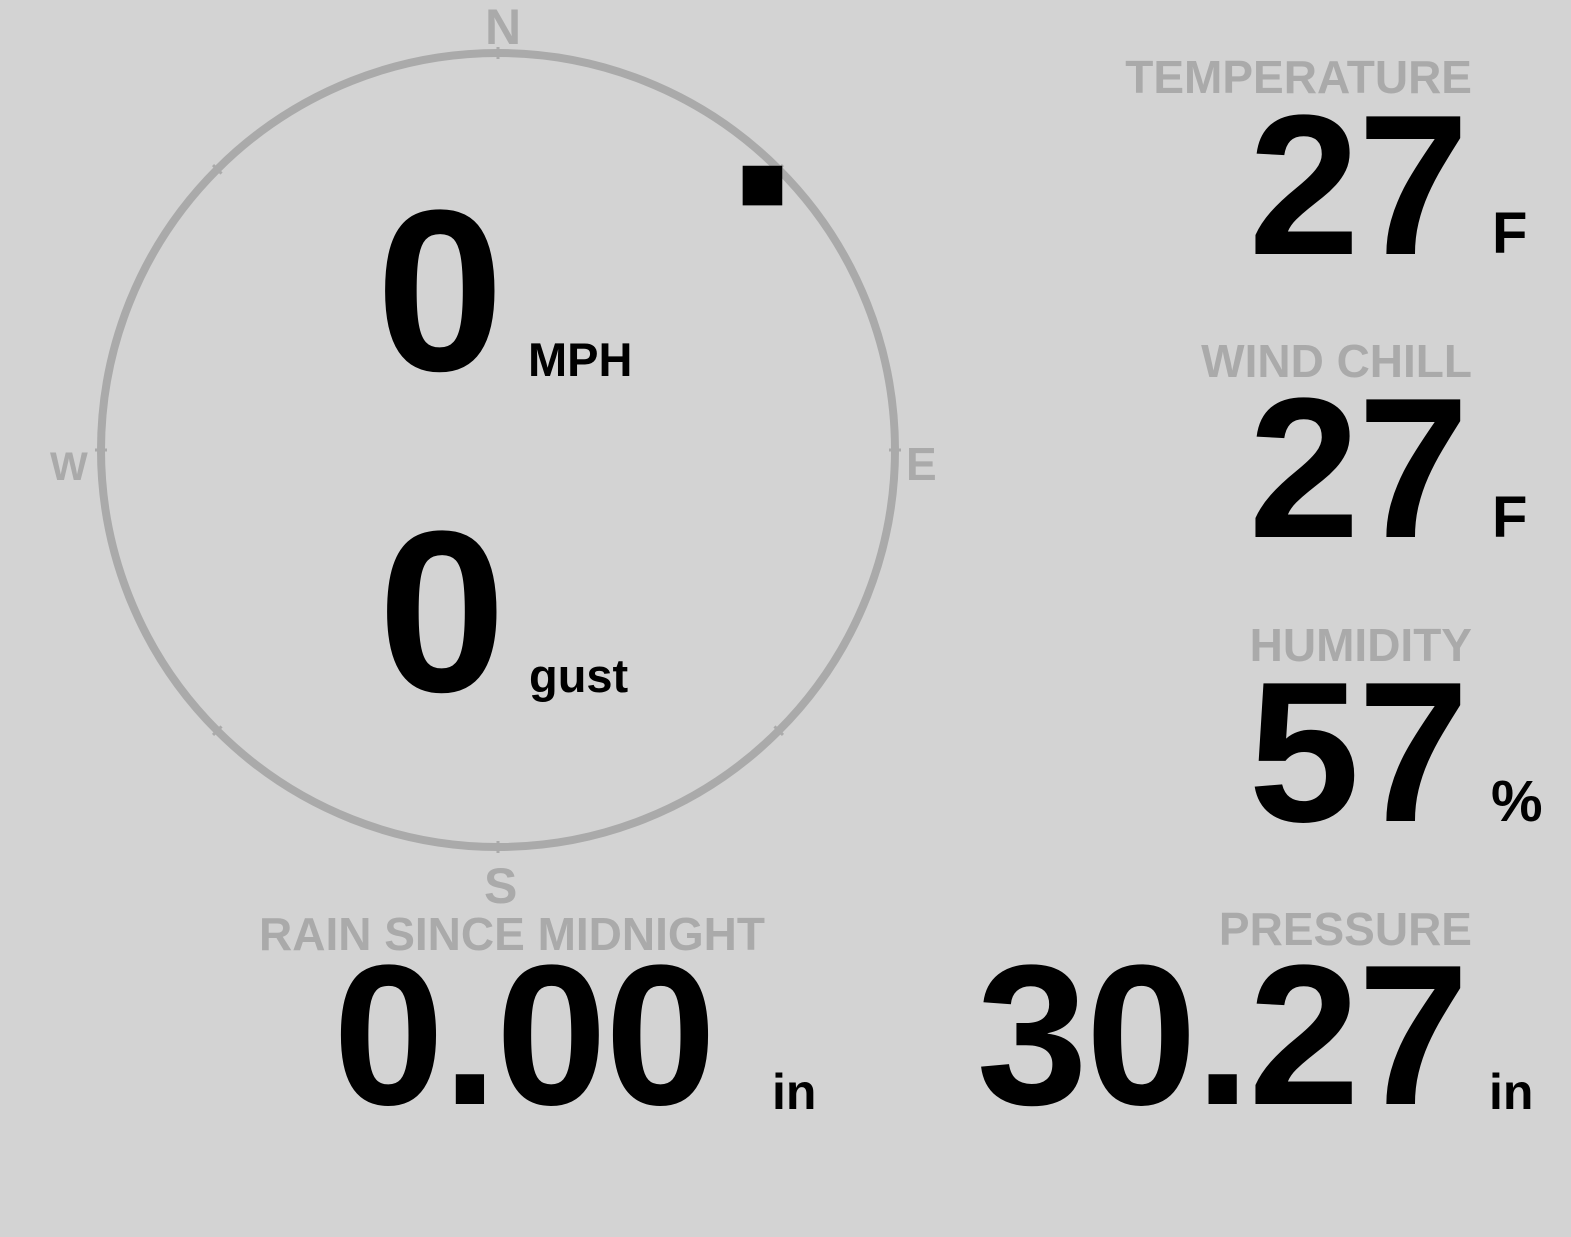 This screenshot has width=1571, height=1237. Describe the element at coordinates (762, 185) in the screenshot. I see `wind-direction-marker` at that location.